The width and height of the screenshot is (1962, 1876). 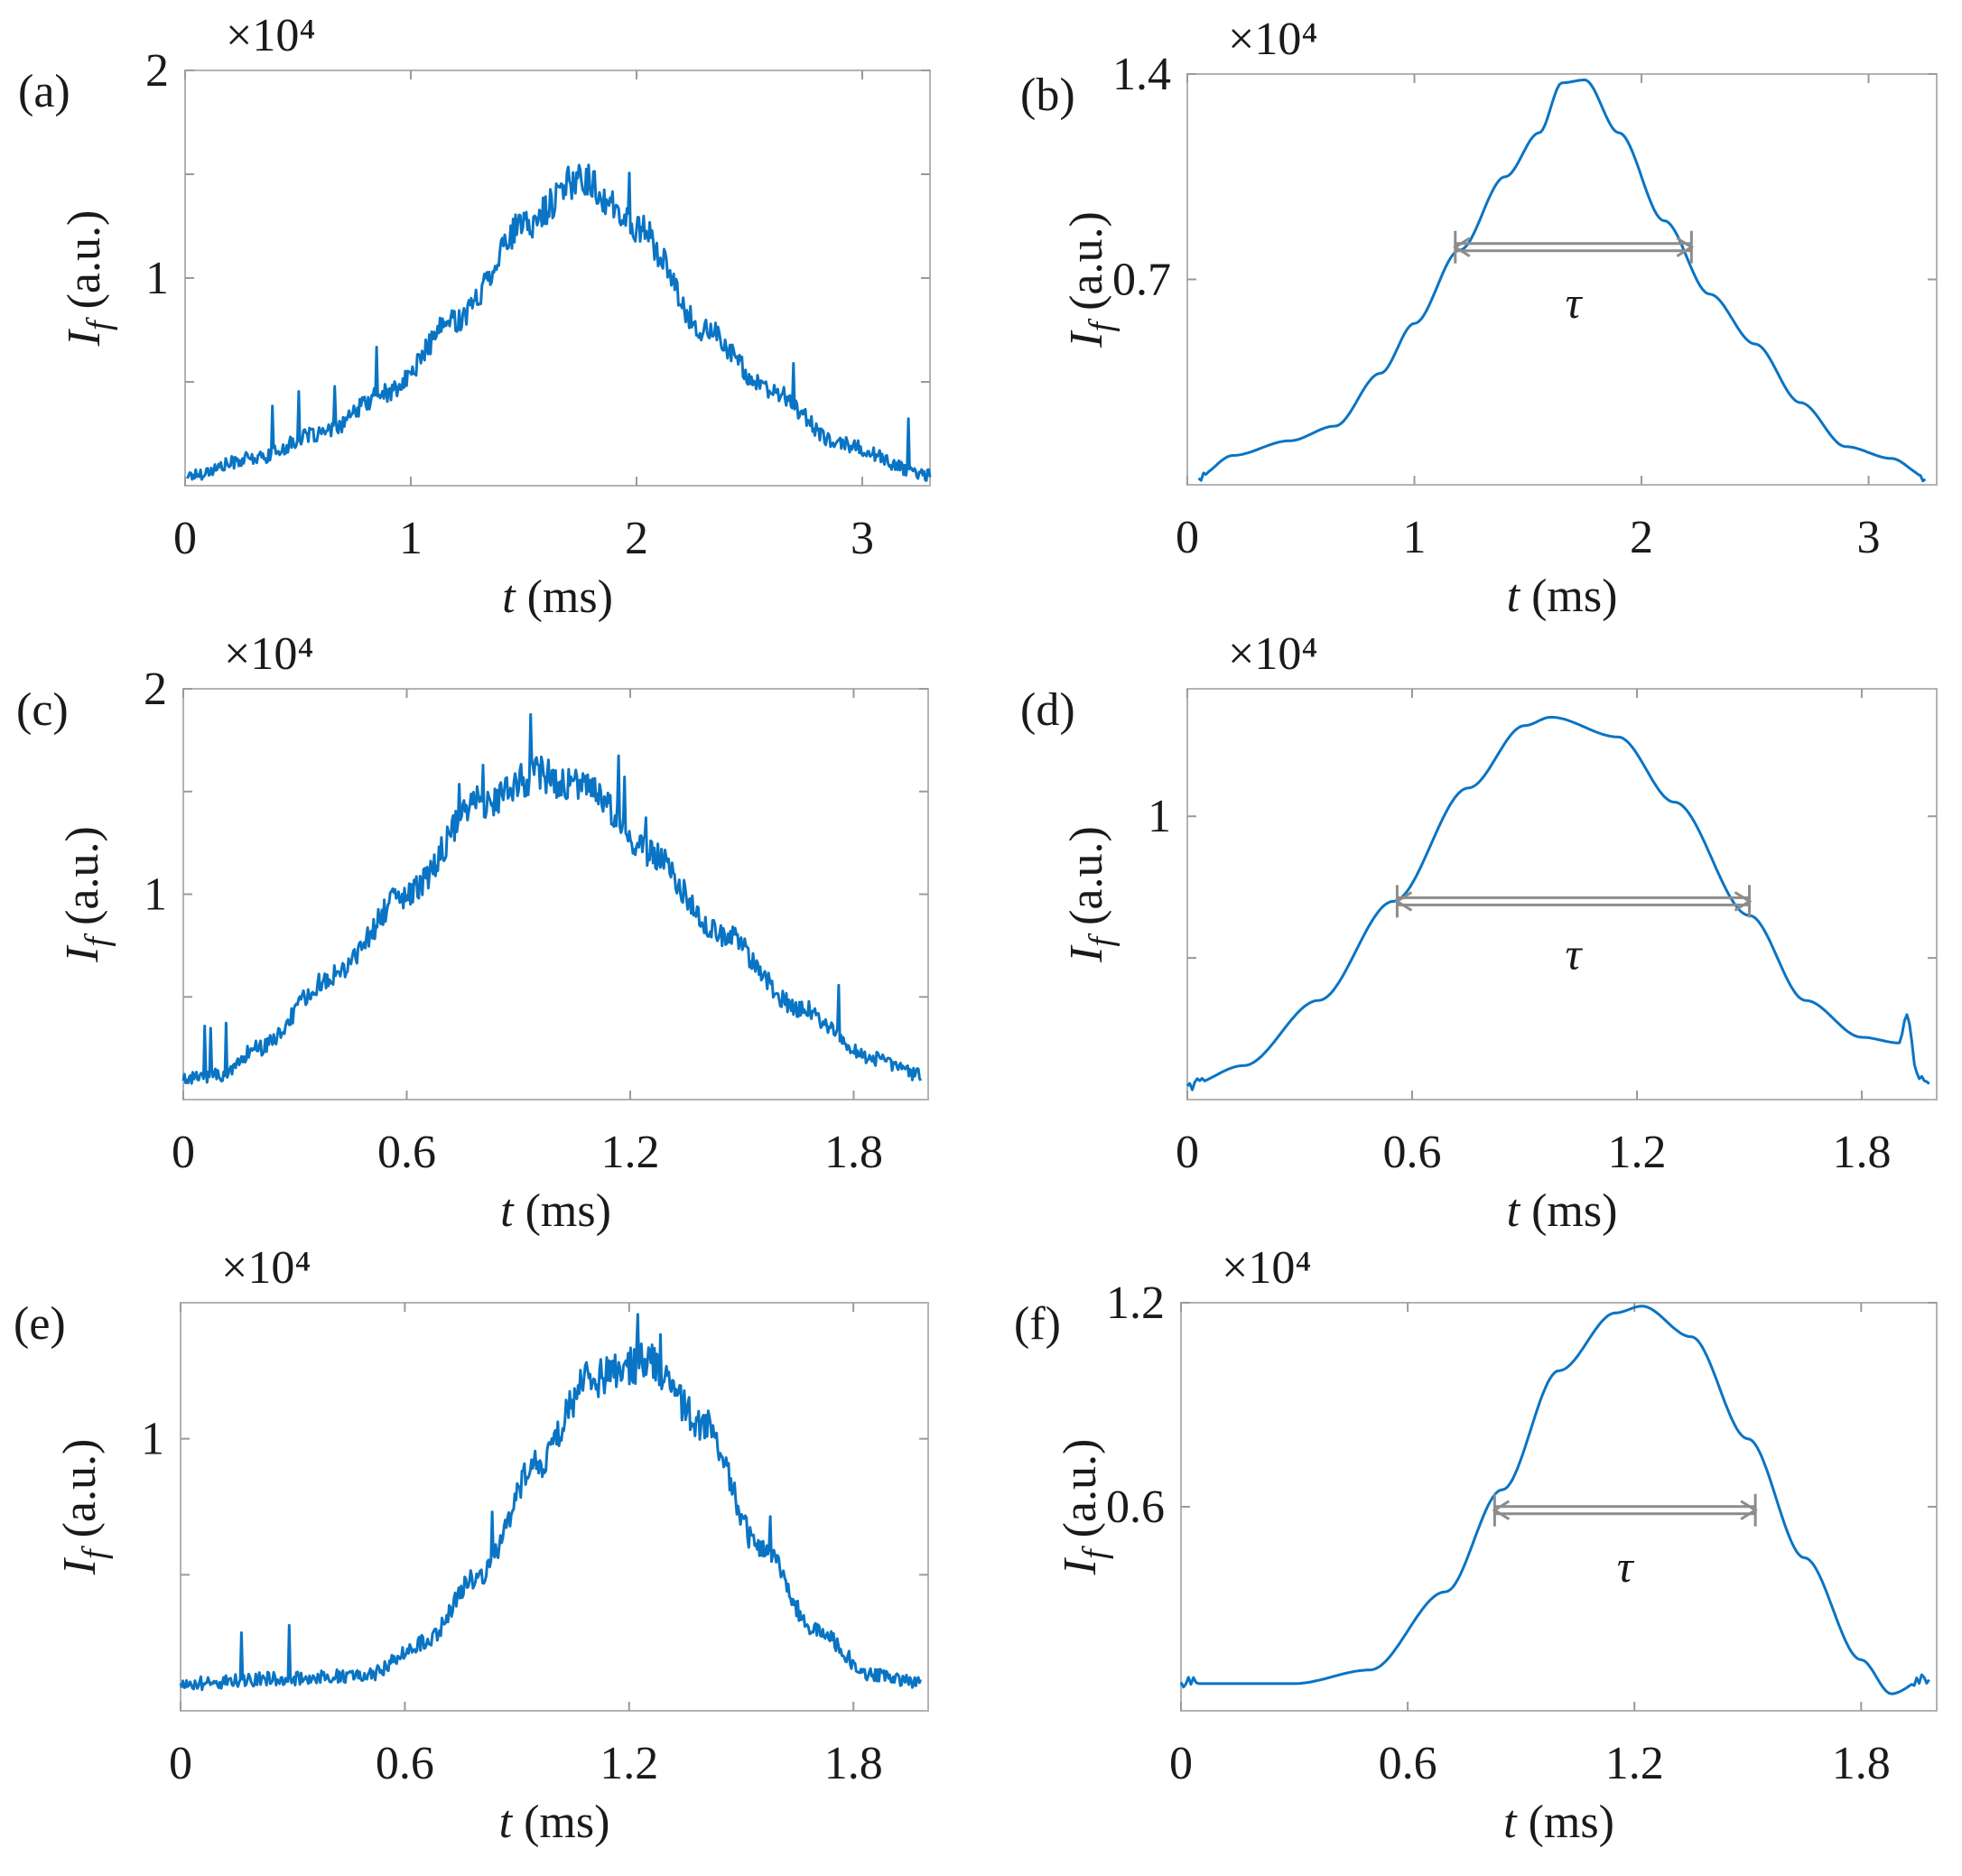 What do you see at coordinates (44, 92) in the screenshot?
I see `panel-label: (a)` at bounding box center [44, 92].